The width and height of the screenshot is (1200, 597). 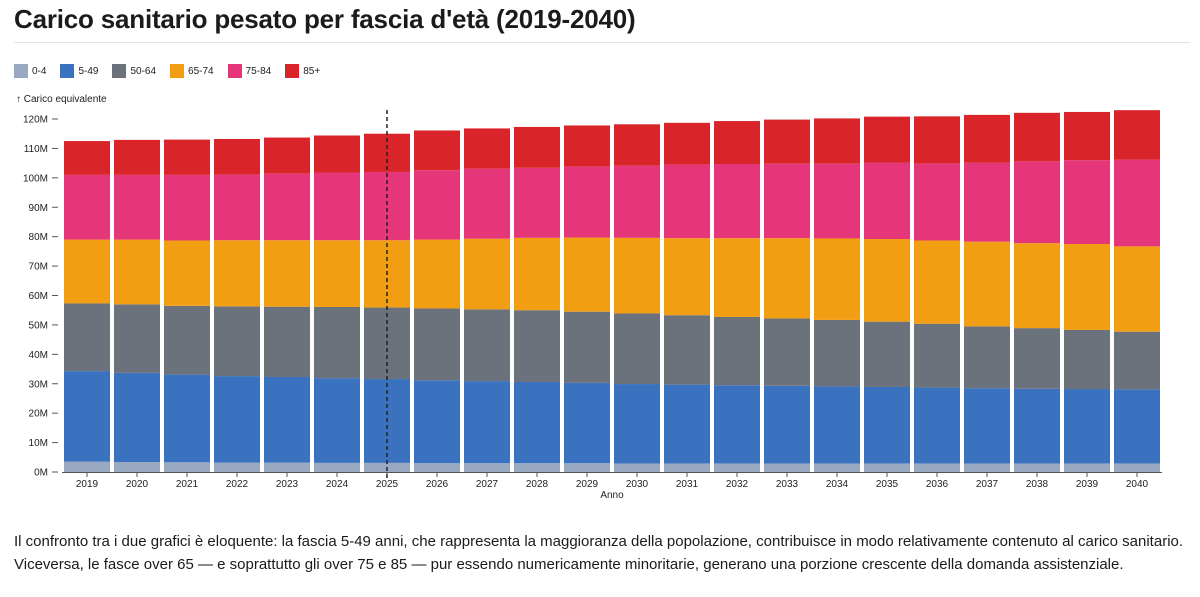 I want to click on y-tick-label: 40M, so click(x=38, y=355).